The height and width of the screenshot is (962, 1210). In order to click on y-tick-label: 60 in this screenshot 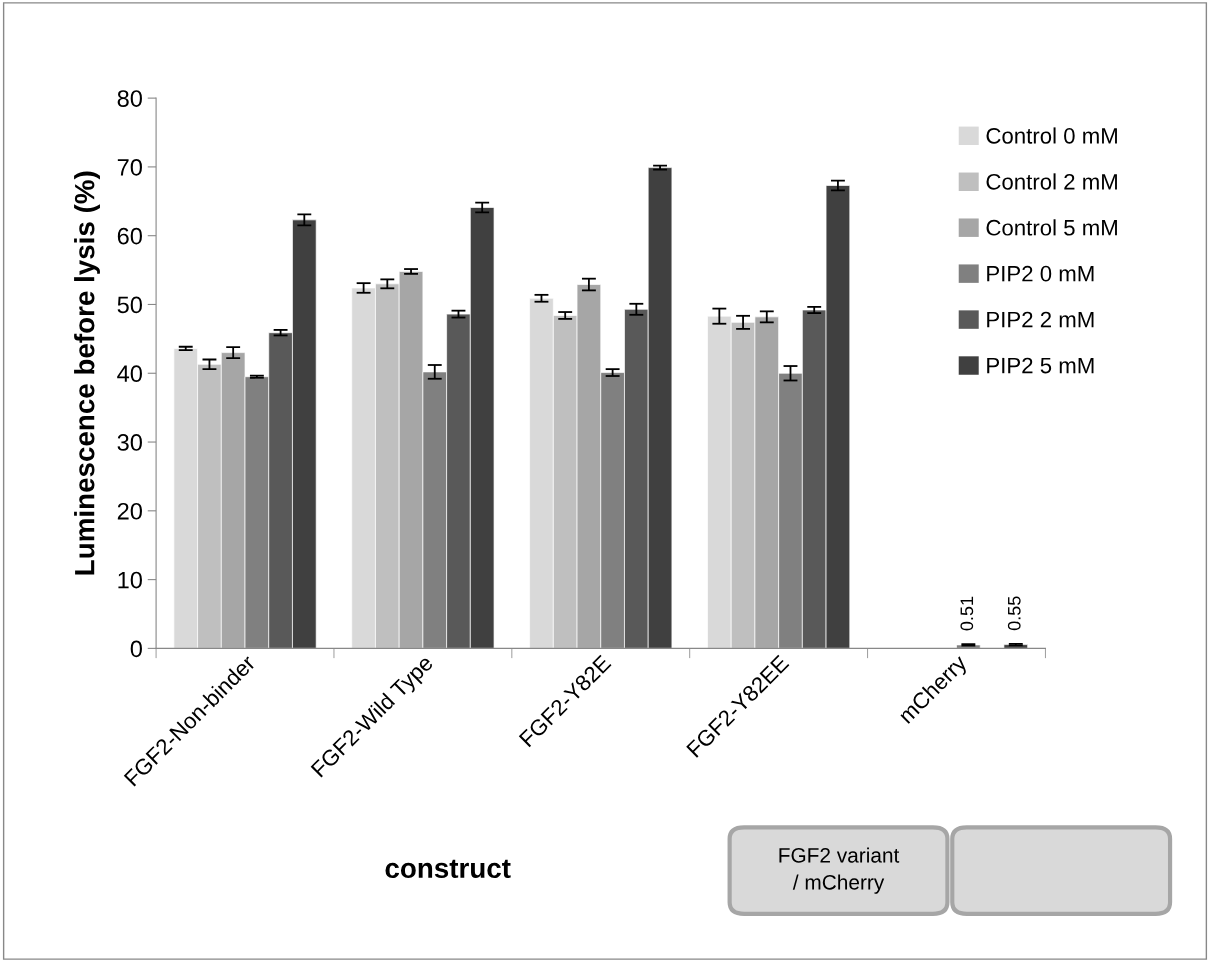, I will do `click(129, 236)`.